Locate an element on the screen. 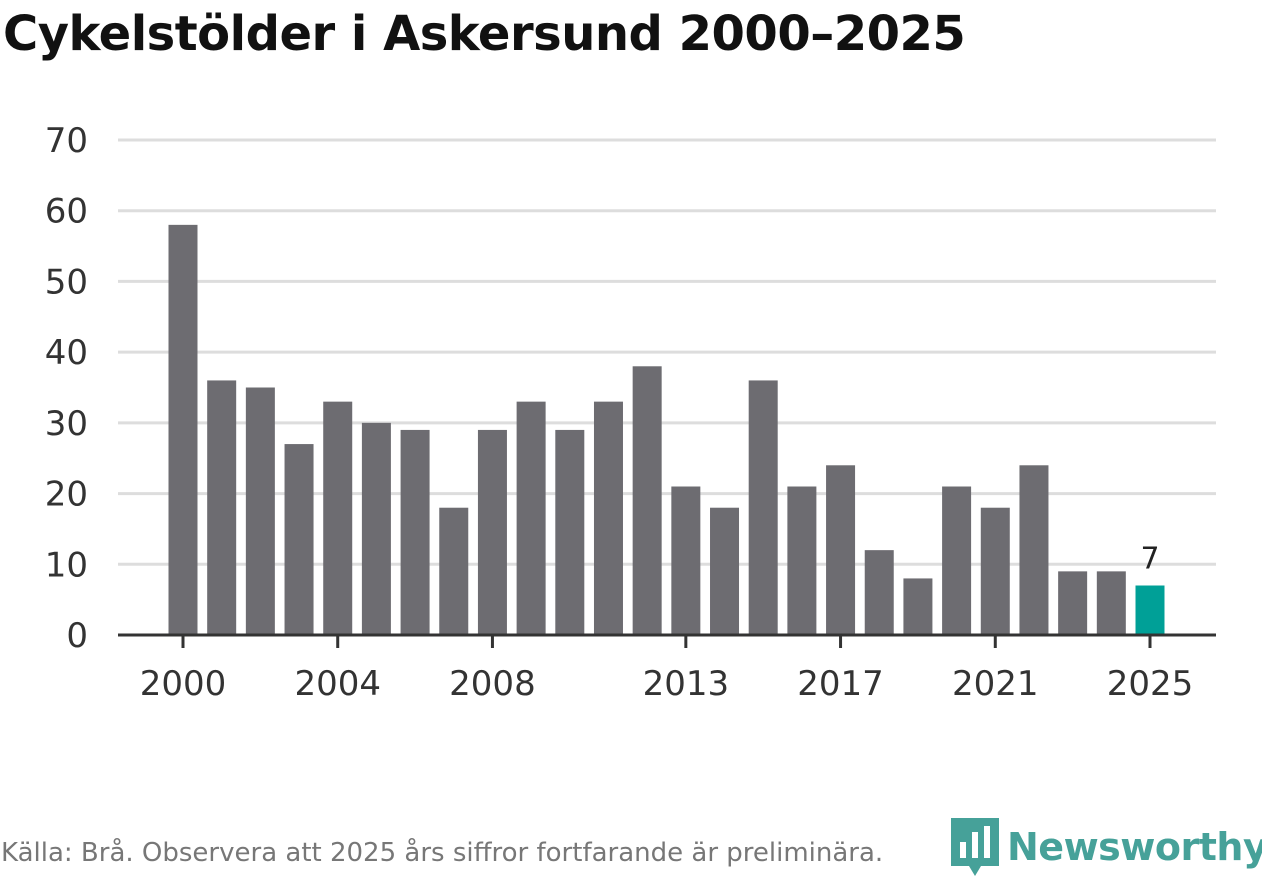 This screenshot has height=879, width=1262. x-tick-label: 2008 is located at coordinates (492, 684).